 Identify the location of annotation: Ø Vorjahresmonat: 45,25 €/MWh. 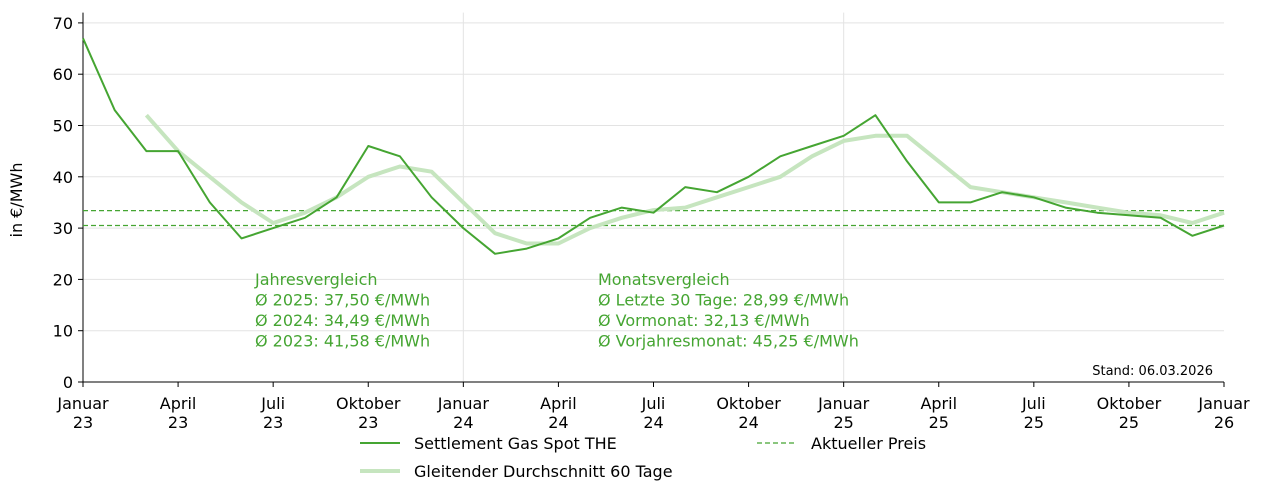
(728, 341).